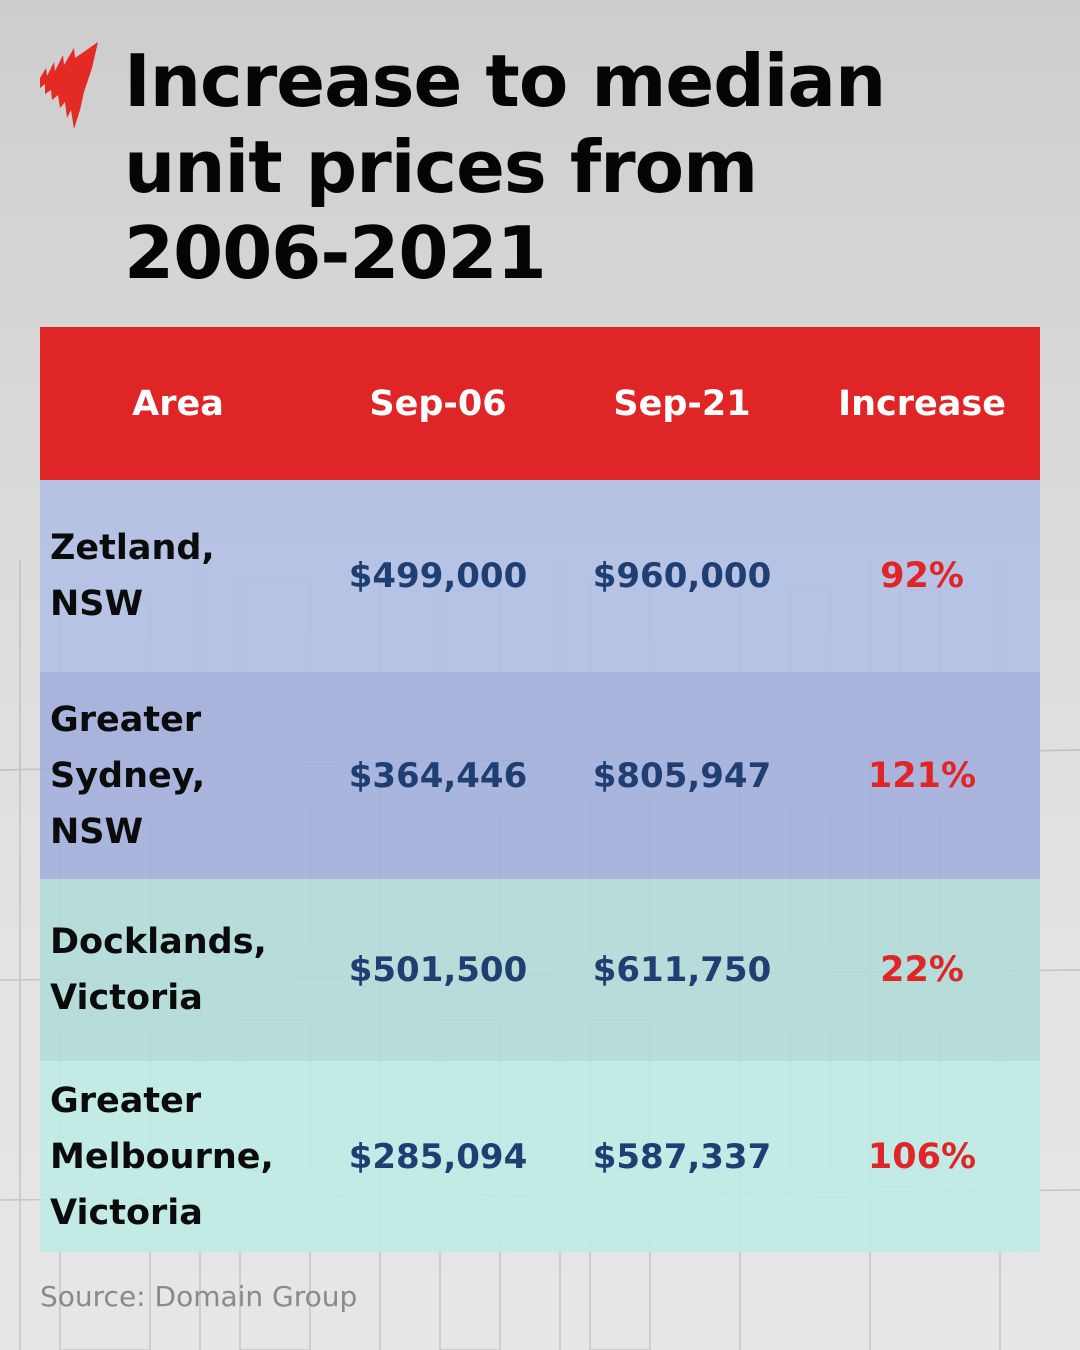 This screenshot has width=1080, height=1350. I want to click on sep06-price: $285,094, so click(438, 1156).